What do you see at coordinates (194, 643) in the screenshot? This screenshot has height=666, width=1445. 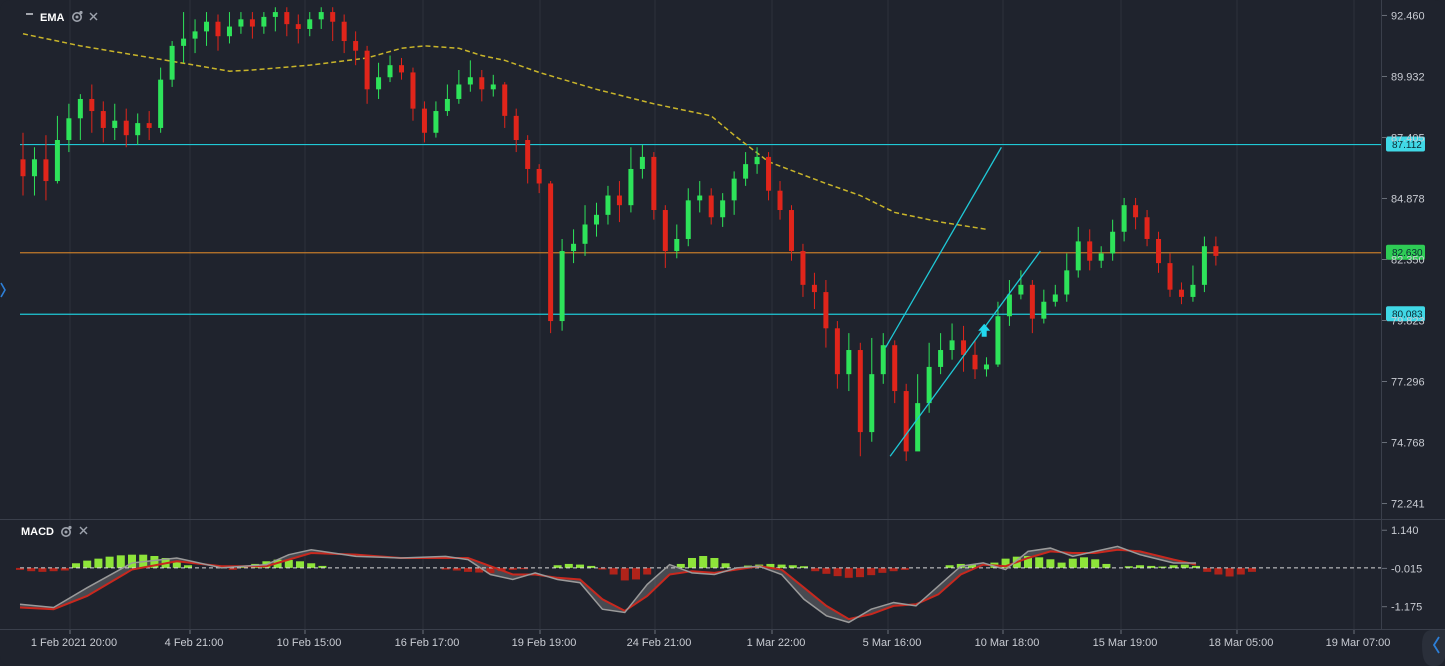 I see `x-tick-label: 4 Feb 21:00` at bounding box center [194, 643].